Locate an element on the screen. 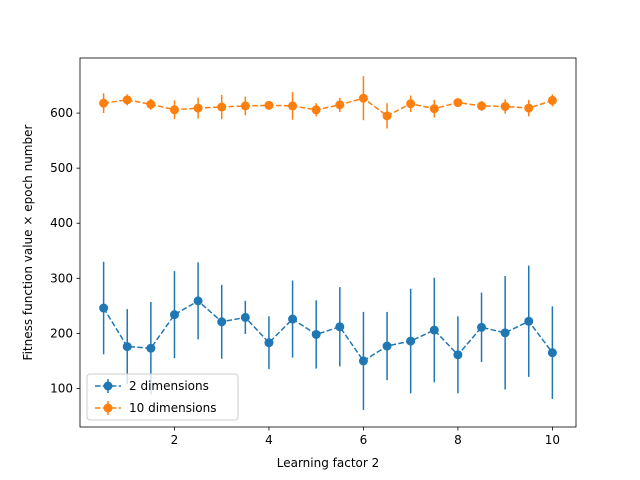 The height and width of the screenshot is (480, 640). x-tick-label: 2 is located at coordinates (175, 440).